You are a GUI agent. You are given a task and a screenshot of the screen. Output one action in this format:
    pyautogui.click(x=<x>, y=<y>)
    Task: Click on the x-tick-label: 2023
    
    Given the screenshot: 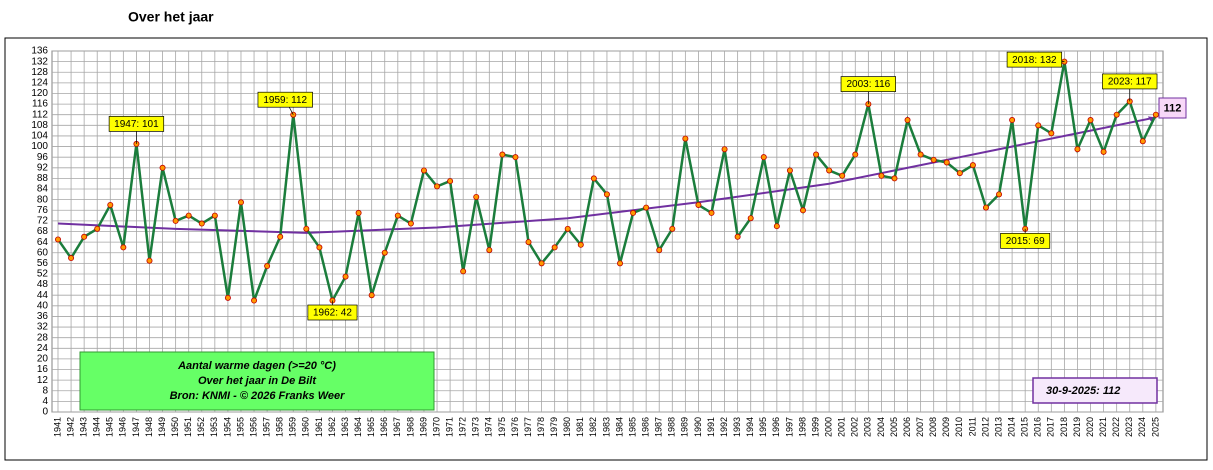 What is the action you would take?
    pyautogui.click(x=1129, y=427)
    